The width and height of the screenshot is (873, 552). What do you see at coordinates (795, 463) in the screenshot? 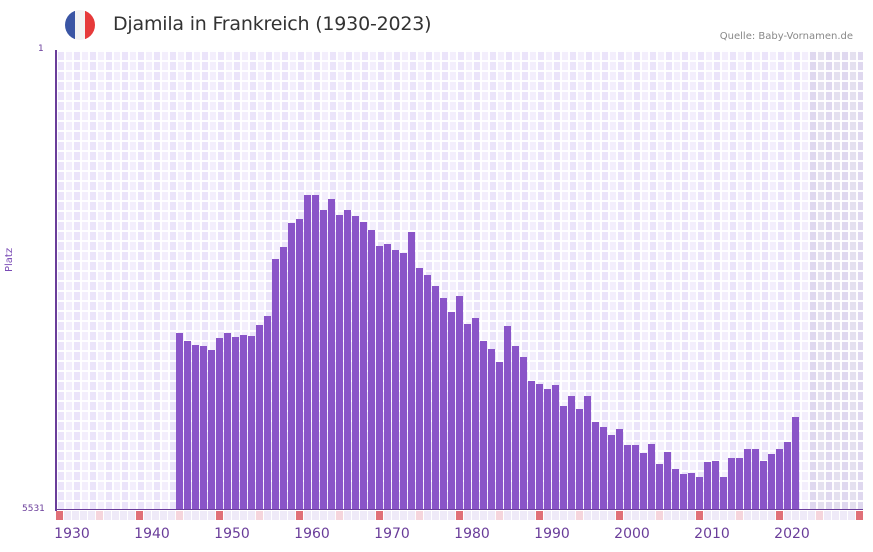
I see `bar-2022` at bounding box center [795, 463].